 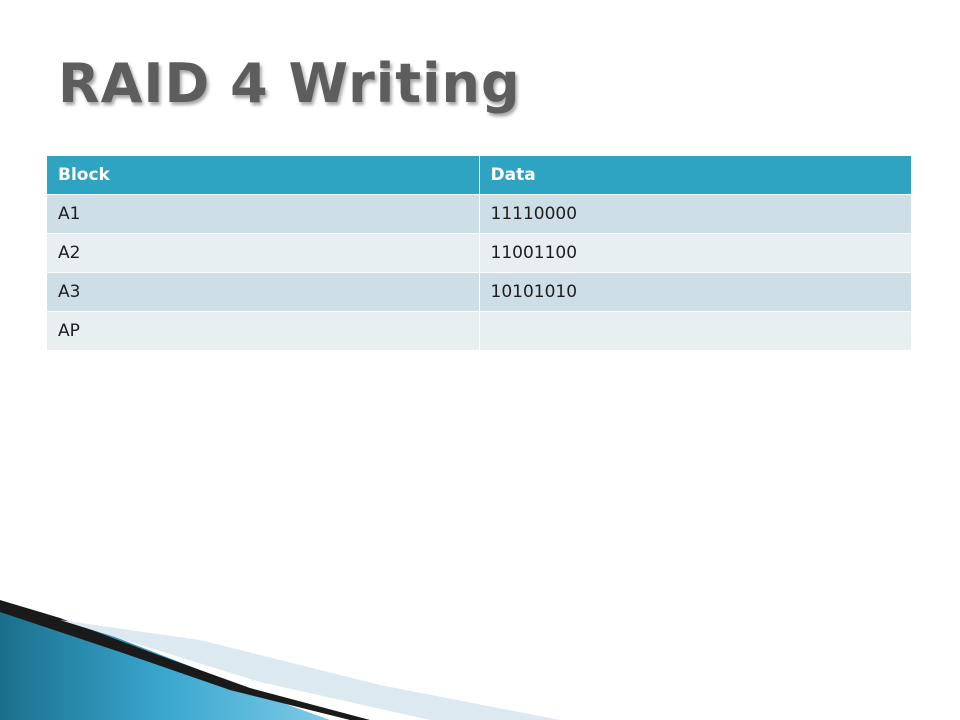 What do you see at coordinates (263, 175) in the screenshot?
I see `header-cell: Block` at bounding box center [263, 175].